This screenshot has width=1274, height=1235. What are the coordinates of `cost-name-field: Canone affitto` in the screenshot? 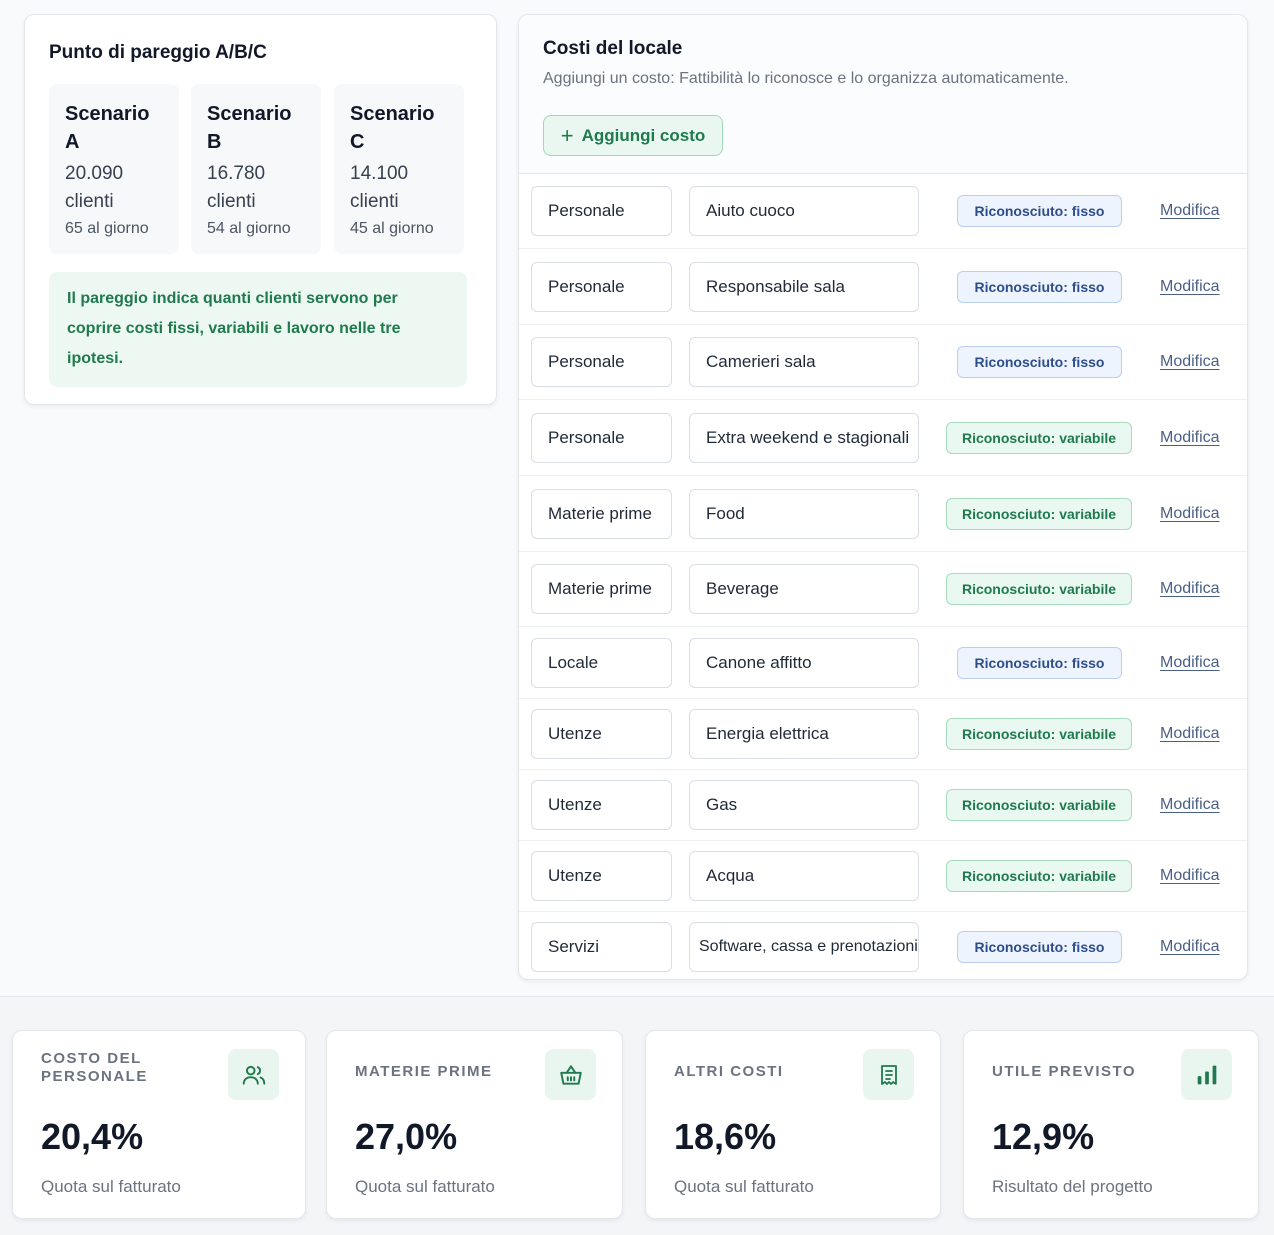 It's located at (804, 662).